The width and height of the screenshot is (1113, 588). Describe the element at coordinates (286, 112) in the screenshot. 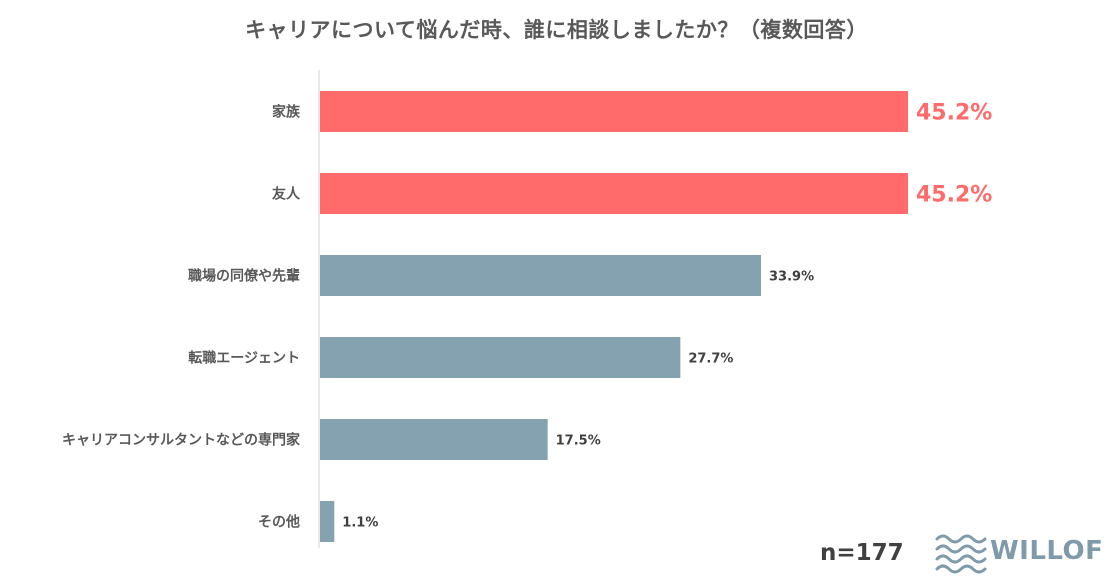

I see `category-label: 家族` at that location.